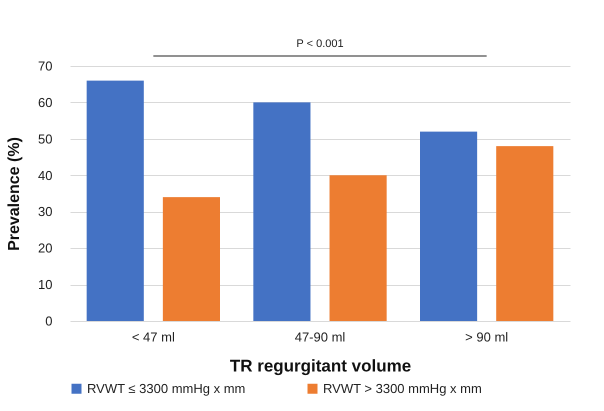  I want to click on legend-label: RVWT ≤ 3300 mmHg x mm, so click(166, 388).